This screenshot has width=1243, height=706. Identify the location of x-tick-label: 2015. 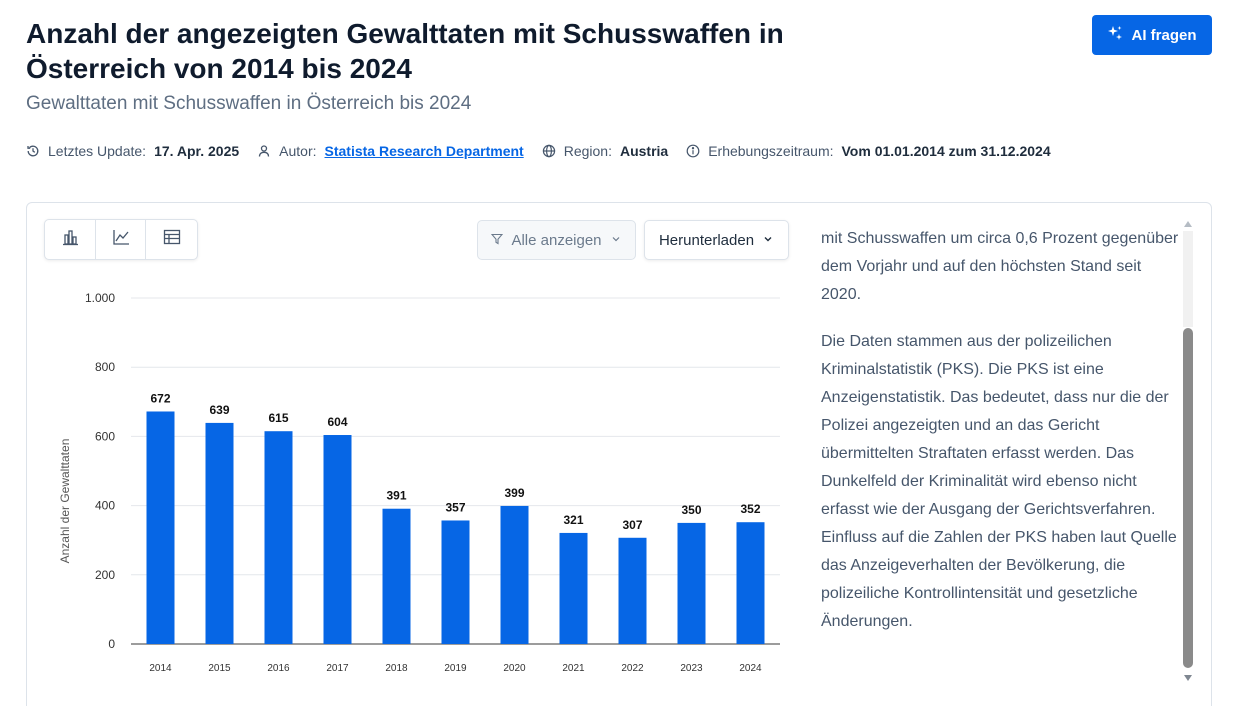
(219, 668).